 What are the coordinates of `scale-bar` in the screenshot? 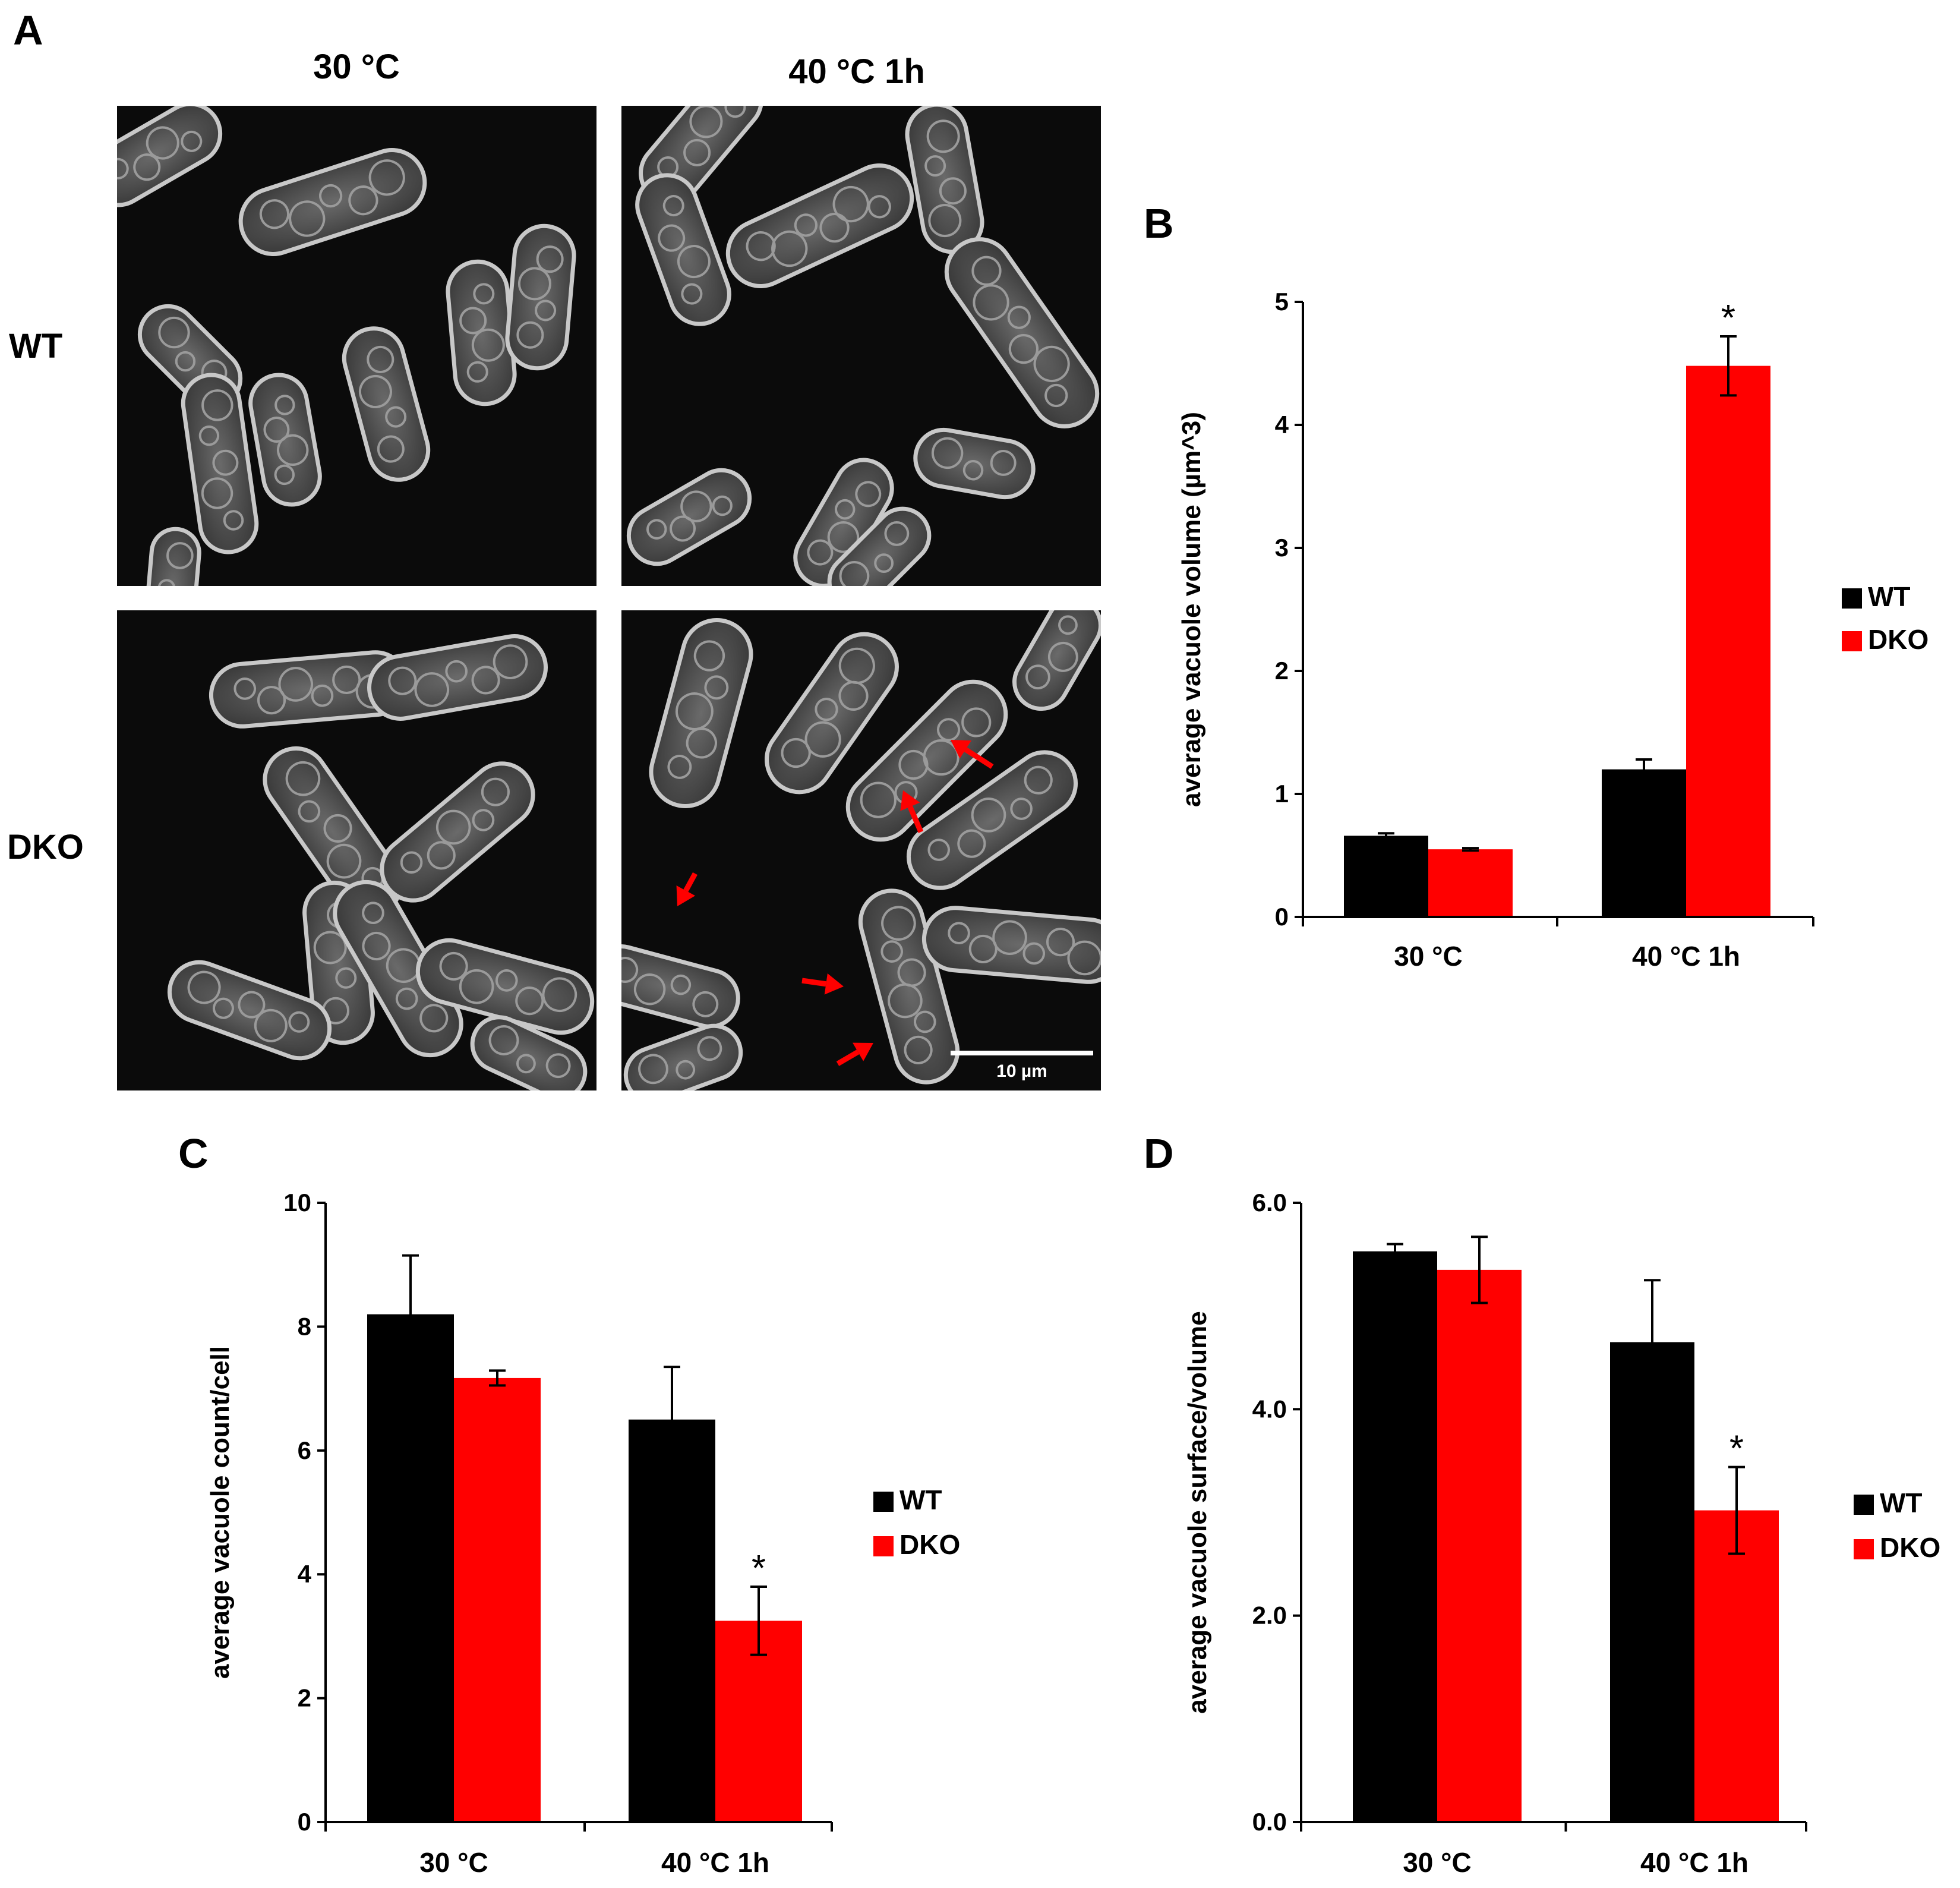 It's located at (1022, 1053).